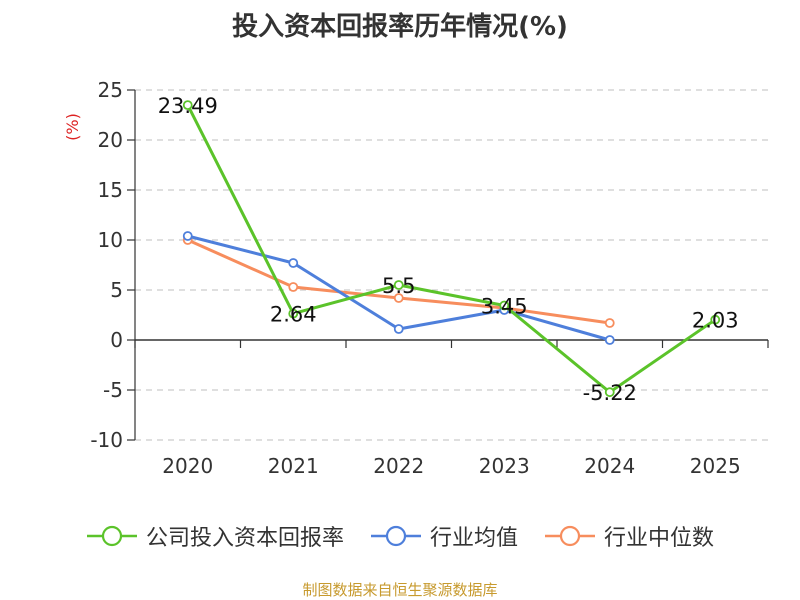 This screenshot has width=800, height=600. I want to click on legend-item: 行业中位数, so click(629, 536).